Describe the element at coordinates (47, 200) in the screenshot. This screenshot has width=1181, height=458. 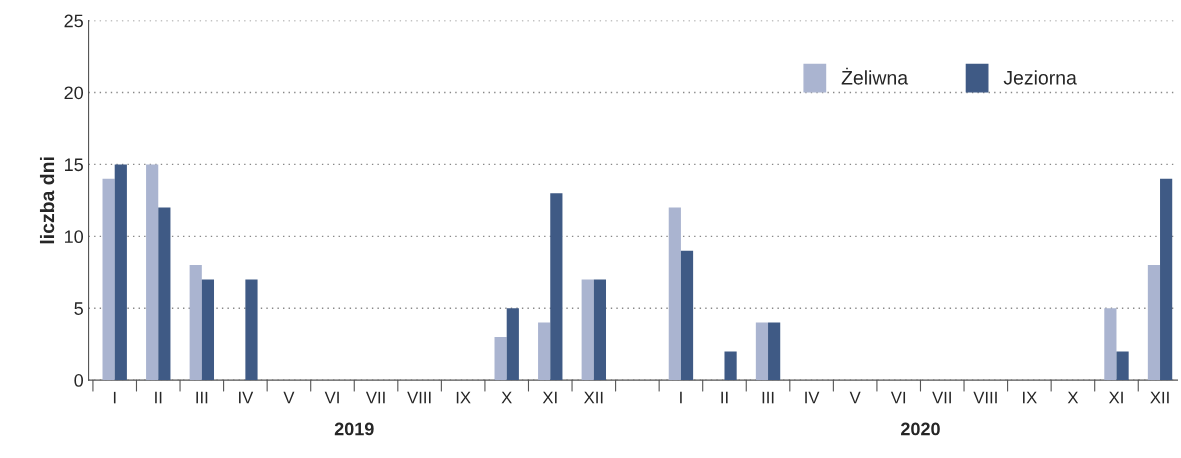
I see `y-axis-title: liczba dni` at that location.